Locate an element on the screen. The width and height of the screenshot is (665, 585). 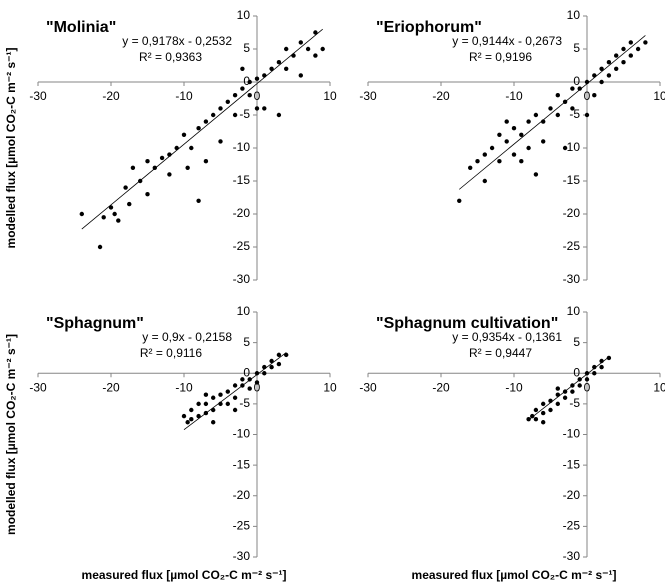
y-tick-label: 0 is located at coordinates (576, 81).